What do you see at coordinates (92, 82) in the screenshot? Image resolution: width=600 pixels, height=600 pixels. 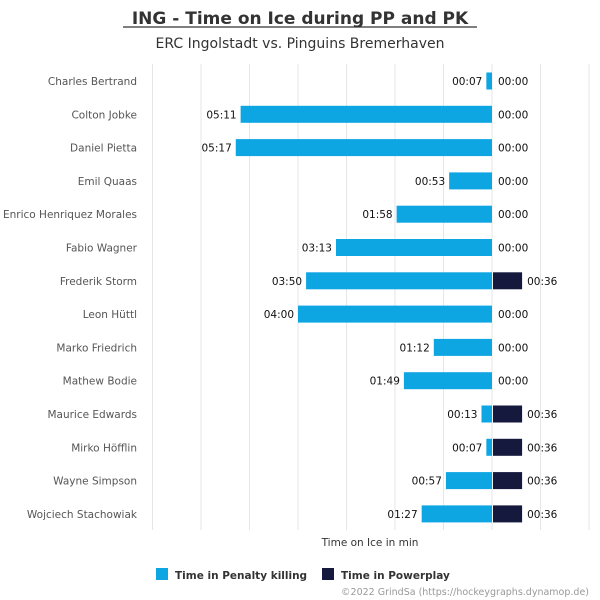 I see `player-label: Charles Bertrand` at bounding box center [92, 82].